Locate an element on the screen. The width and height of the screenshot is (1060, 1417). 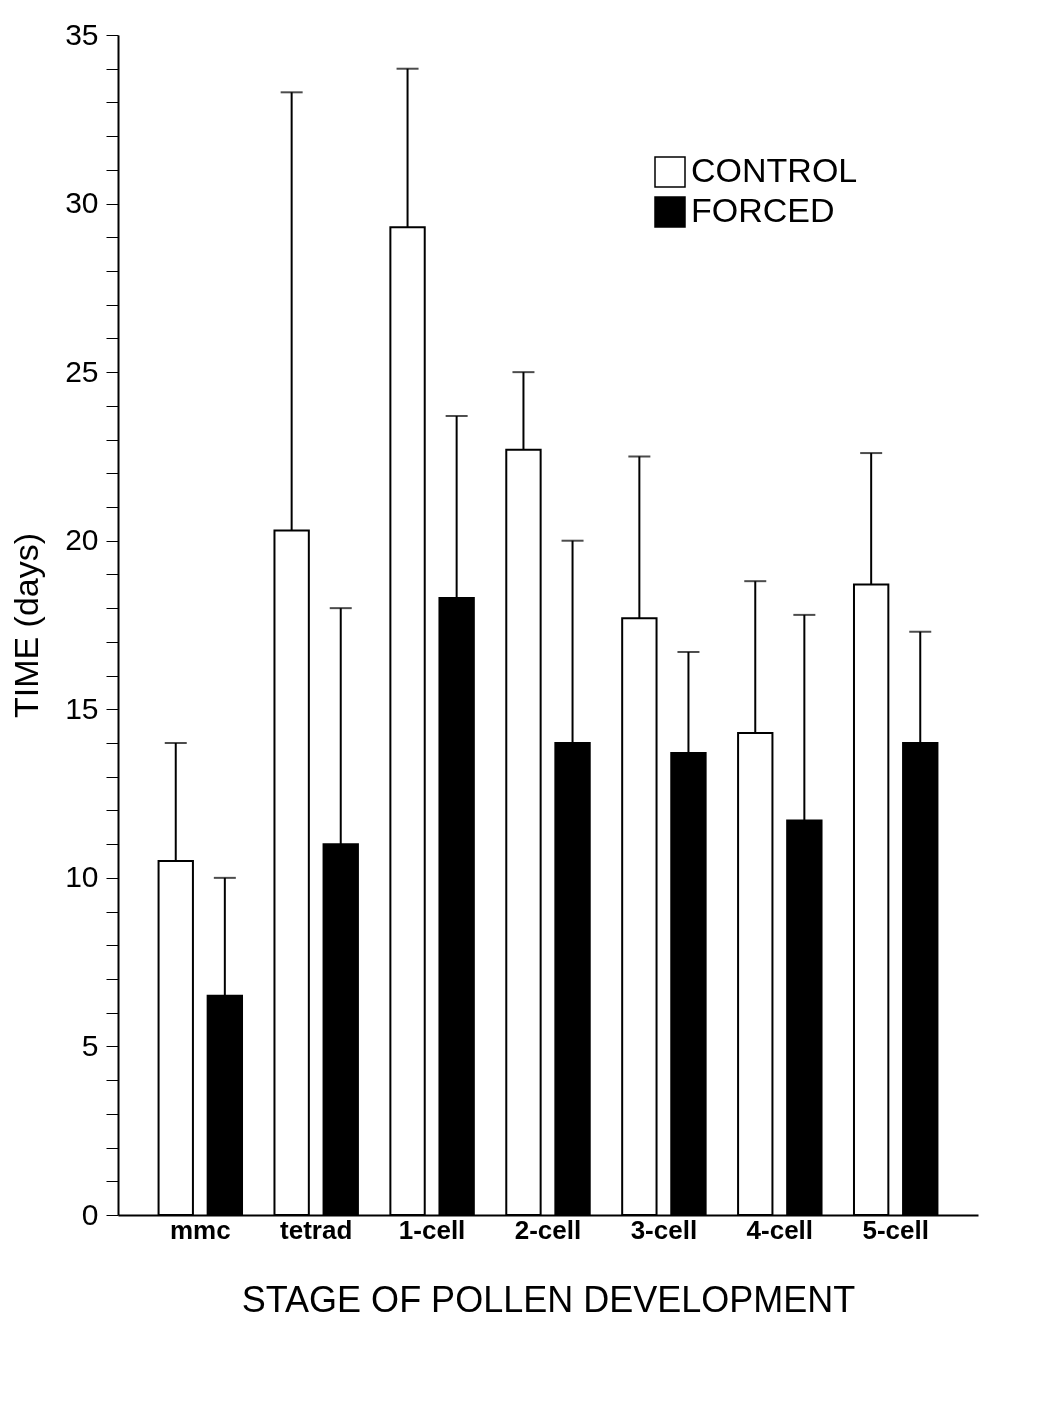
y-tick-label: 15 is located at coordinates (82, 708).